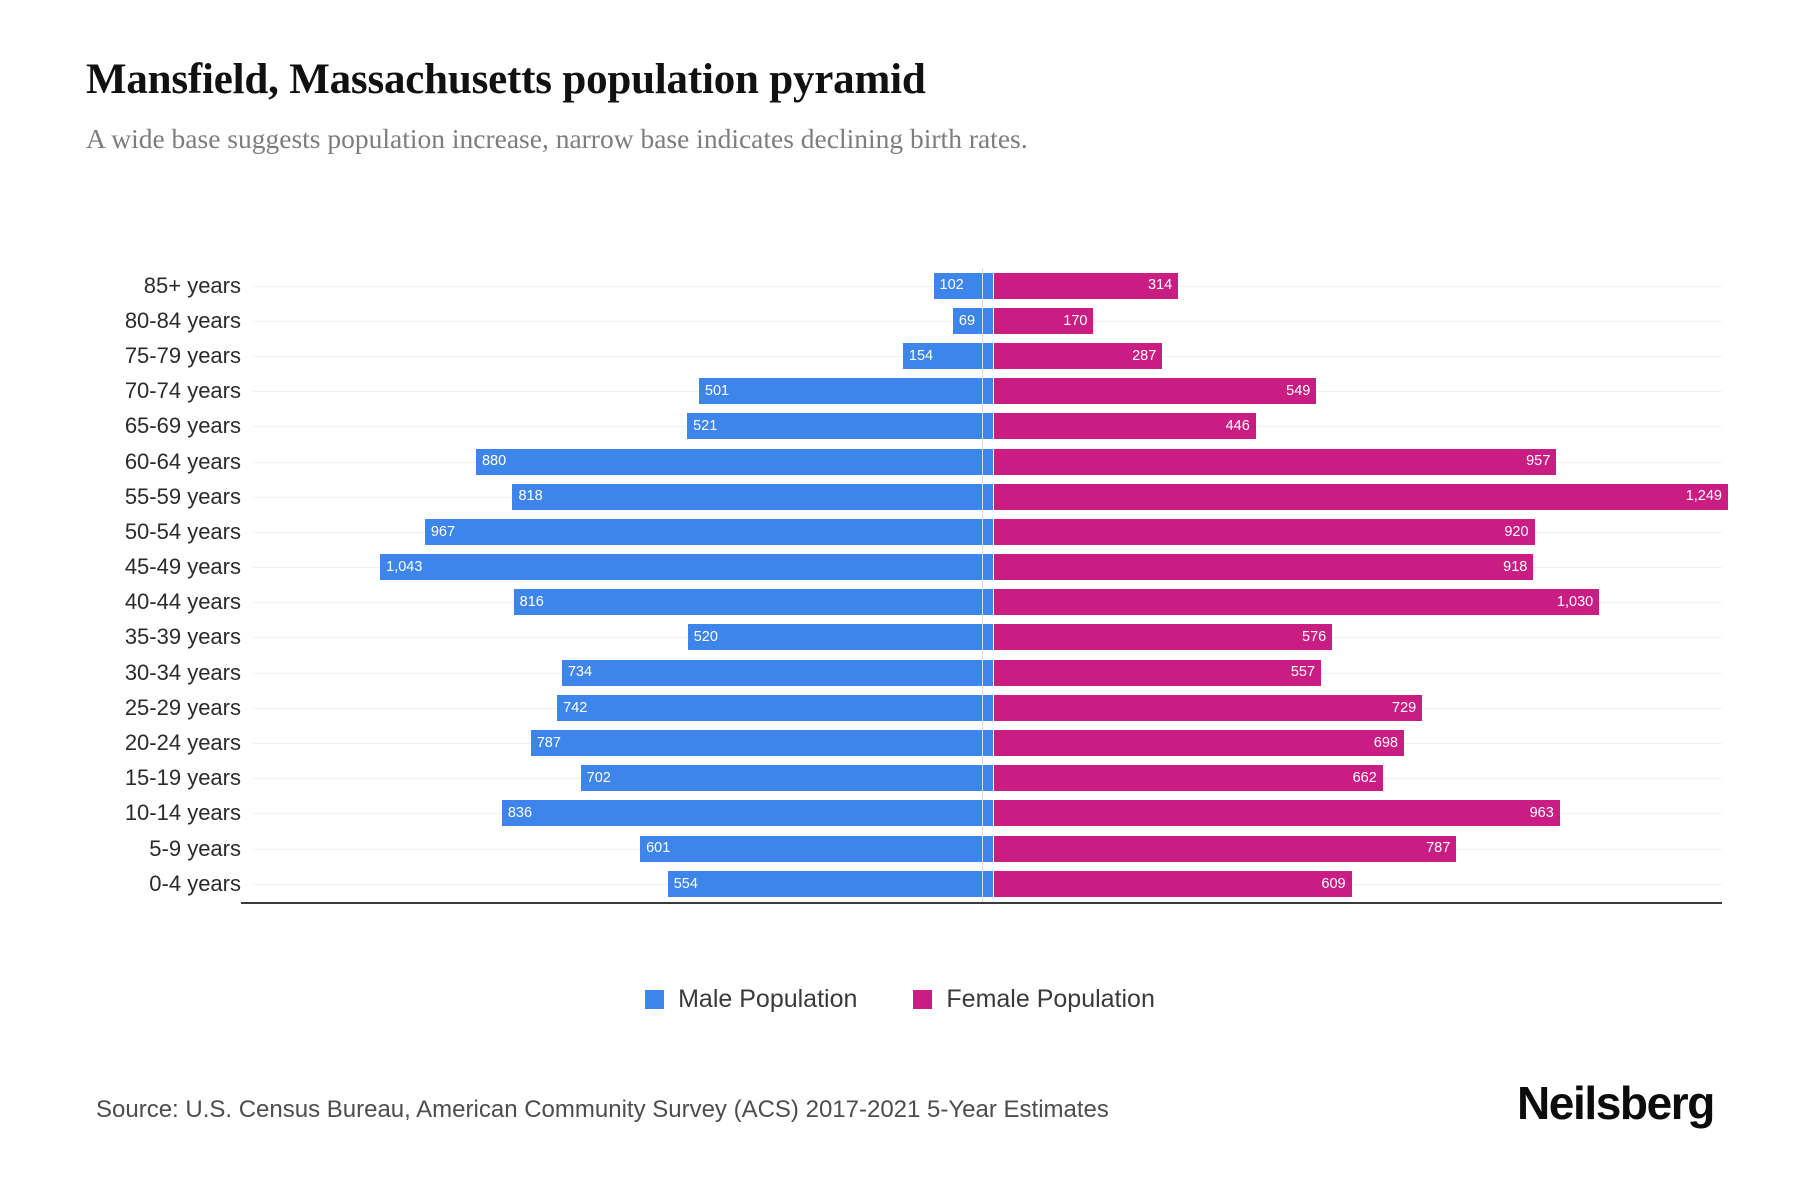  I want to click on bar-female: 920, so click(1264, 531).